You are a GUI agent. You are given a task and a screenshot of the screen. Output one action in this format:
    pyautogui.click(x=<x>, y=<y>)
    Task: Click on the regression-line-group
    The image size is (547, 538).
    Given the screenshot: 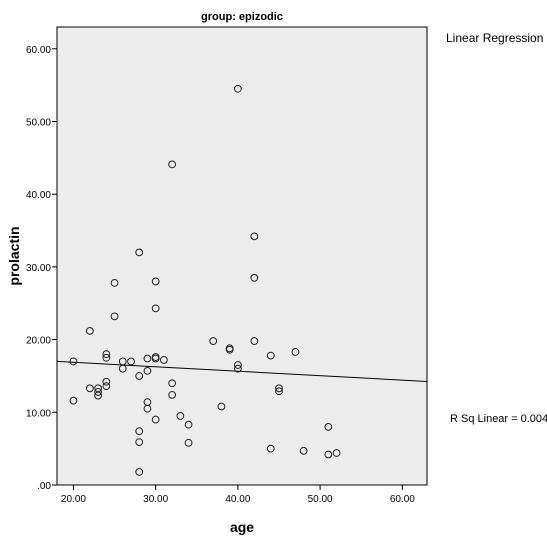 What is the action you would take?
    pyautogui.click(x=242, y=371)
    